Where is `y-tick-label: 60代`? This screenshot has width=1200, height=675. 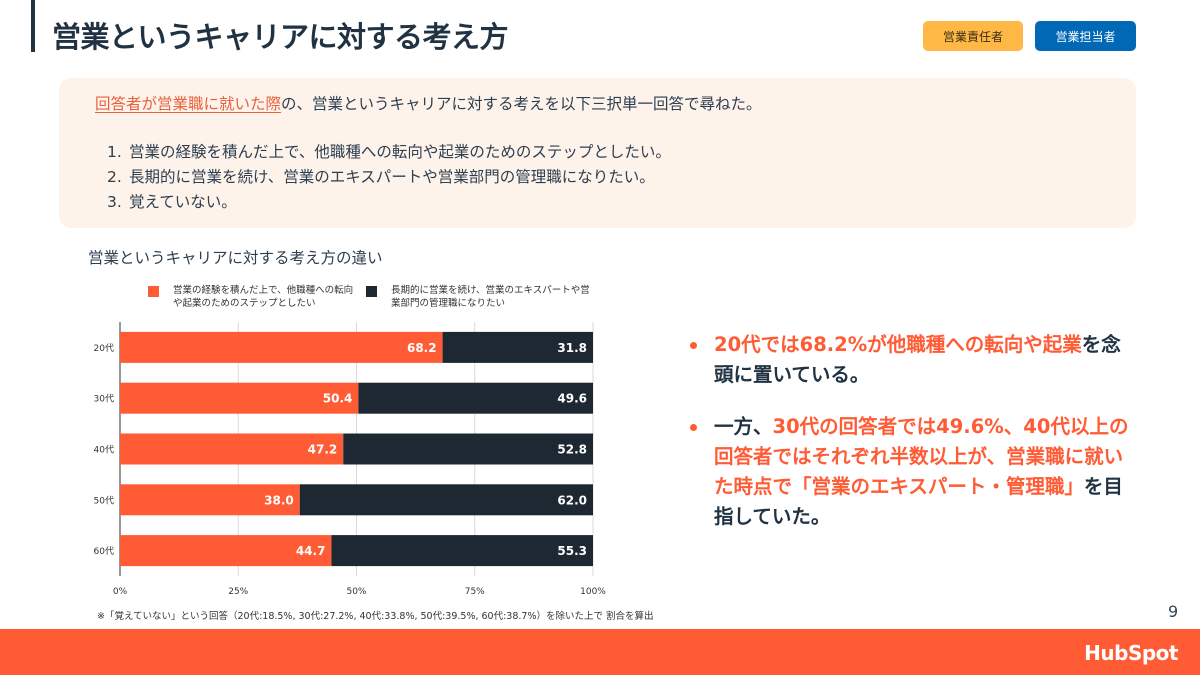
y-tick-label: 60代 is located at coordinates (104, 551).